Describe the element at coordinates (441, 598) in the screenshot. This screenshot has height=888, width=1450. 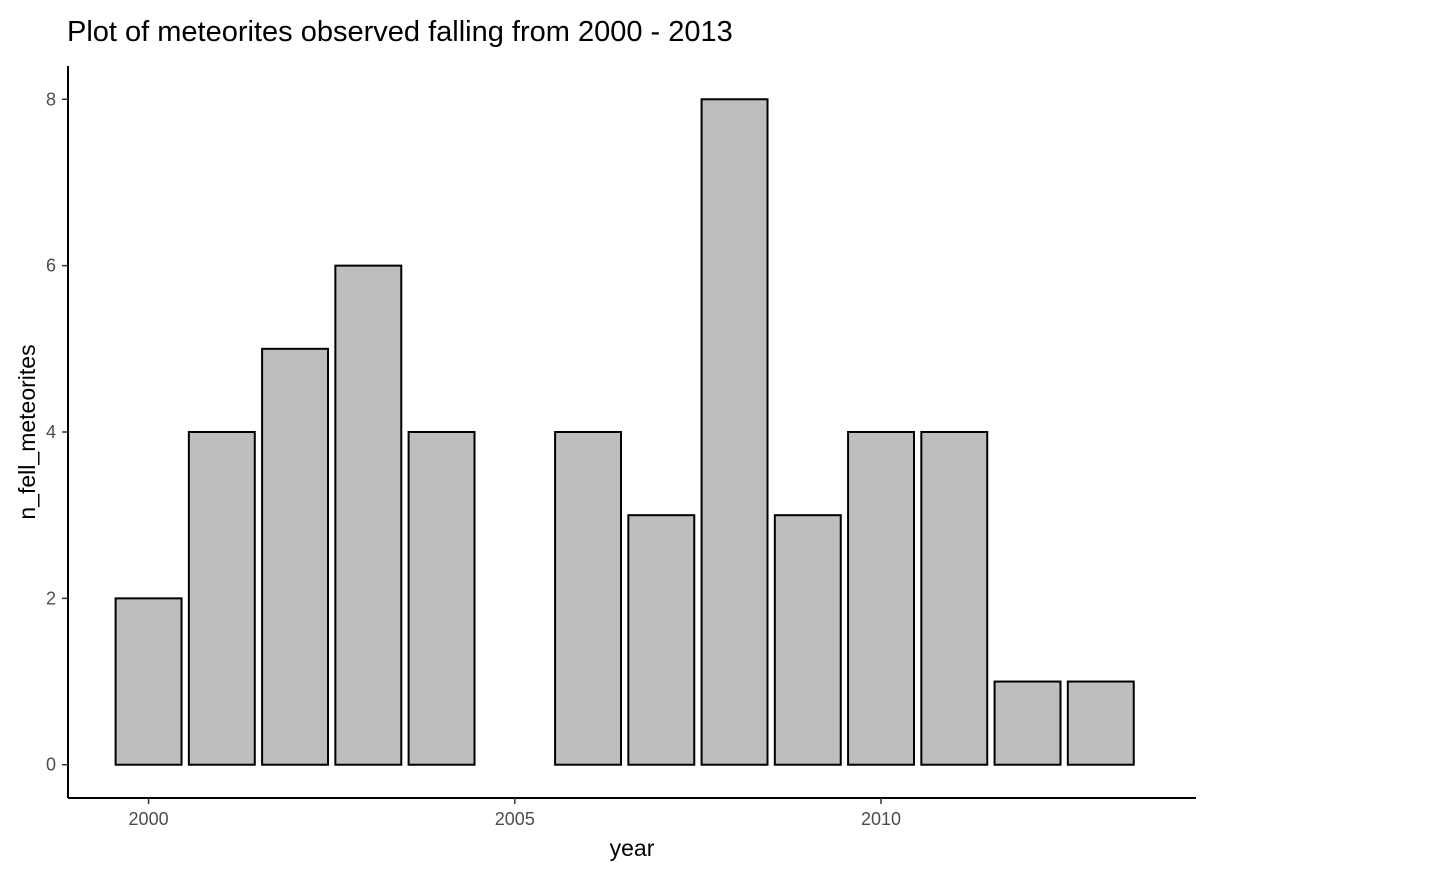
I see `bar-2004` at that location.